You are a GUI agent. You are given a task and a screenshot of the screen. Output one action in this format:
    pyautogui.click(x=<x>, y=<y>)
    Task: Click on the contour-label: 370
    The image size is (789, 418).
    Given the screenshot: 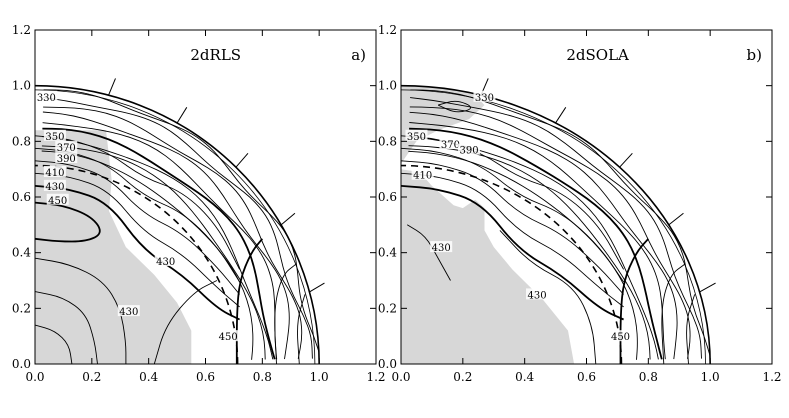 What is the action you would take?
    pyautogui.click(x=450, y=145)
    